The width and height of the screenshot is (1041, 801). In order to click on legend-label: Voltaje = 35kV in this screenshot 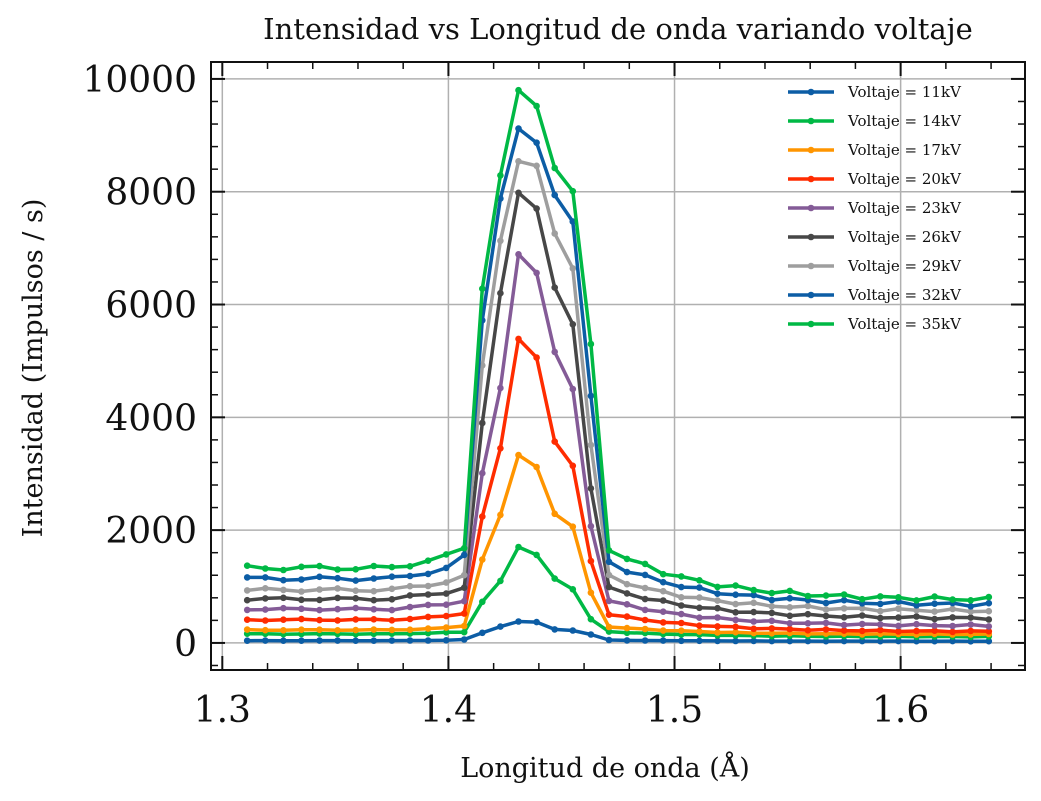, I will do `click(904, 324)`.